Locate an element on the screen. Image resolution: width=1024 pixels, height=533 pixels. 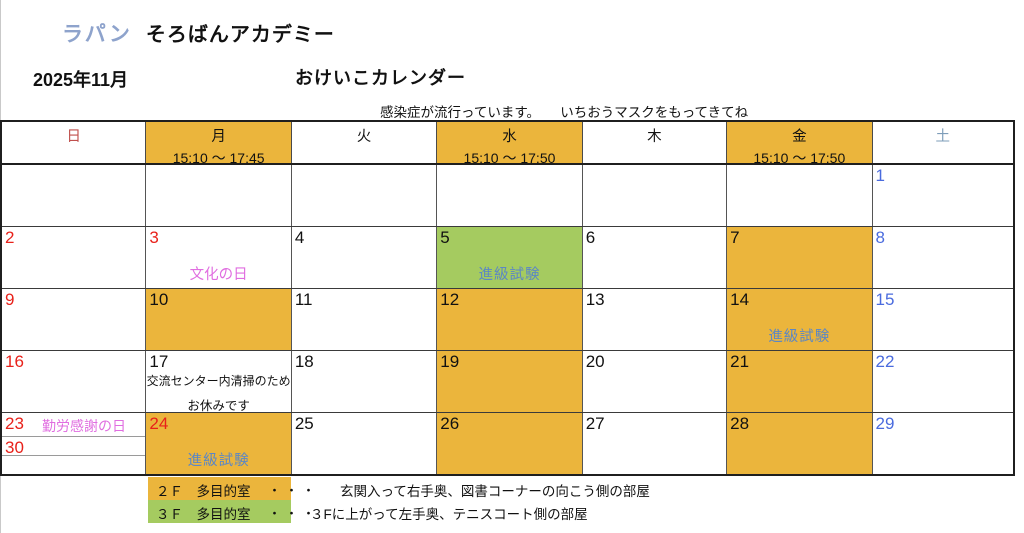
day-number: 8 is located at coordinates (880, 237).